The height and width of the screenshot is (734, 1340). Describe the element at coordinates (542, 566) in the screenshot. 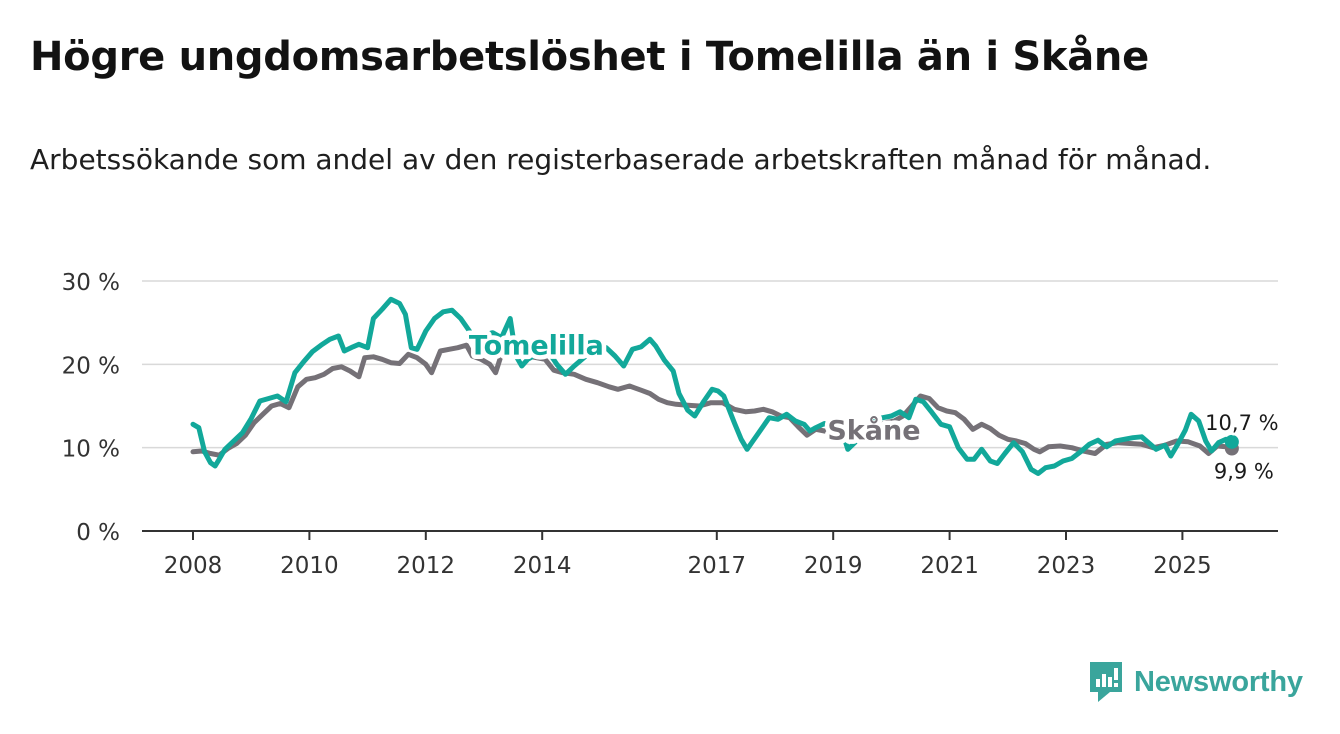

I see `x-tick-label: 2014` at that location.